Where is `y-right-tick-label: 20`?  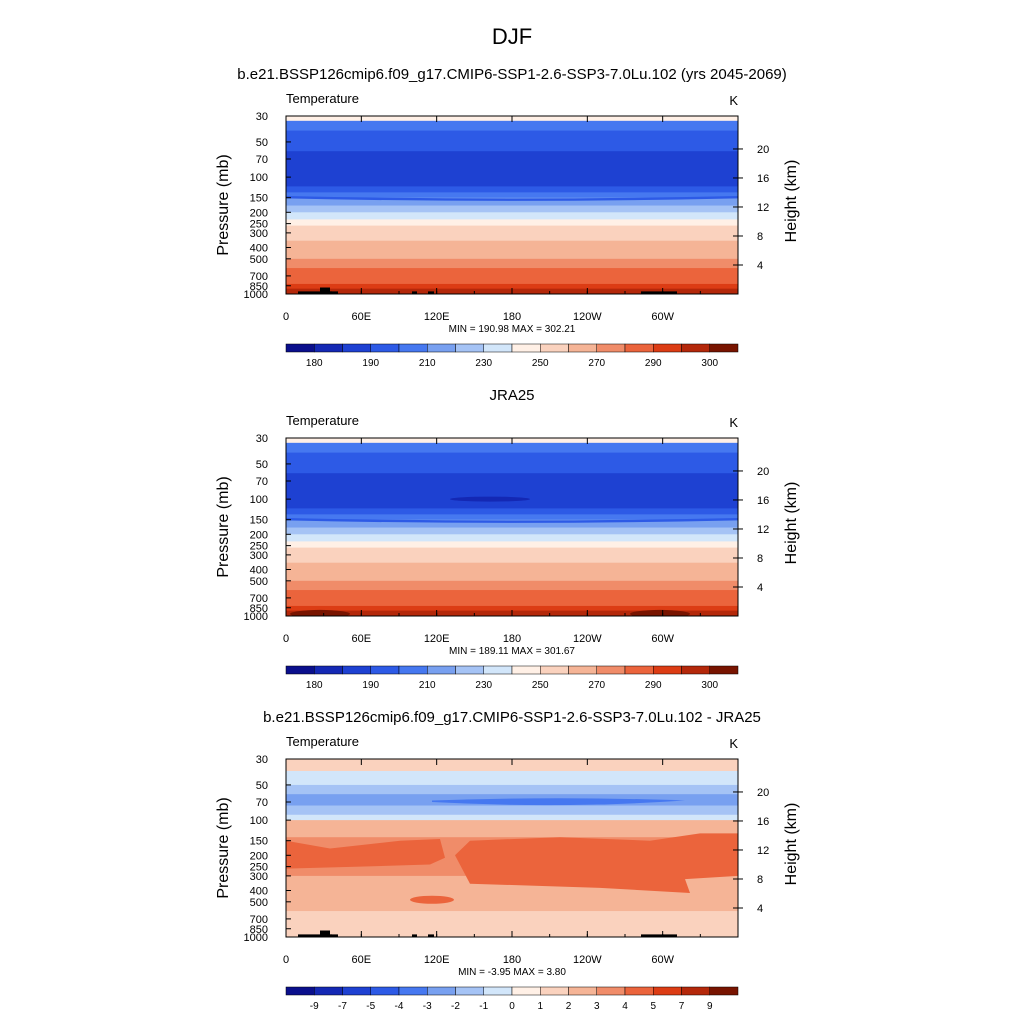 y-right-tick-label: 20 is located at coordinates (763, 150).